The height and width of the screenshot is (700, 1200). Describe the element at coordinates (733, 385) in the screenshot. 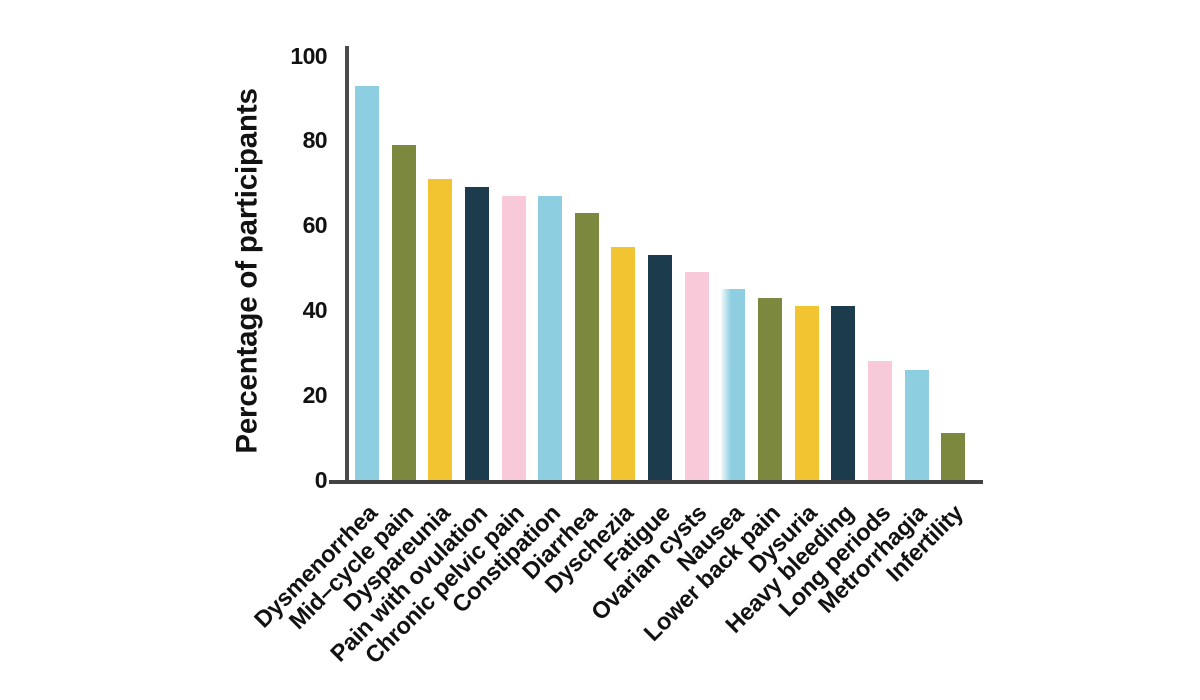

I see `bar-nausea` at that location.